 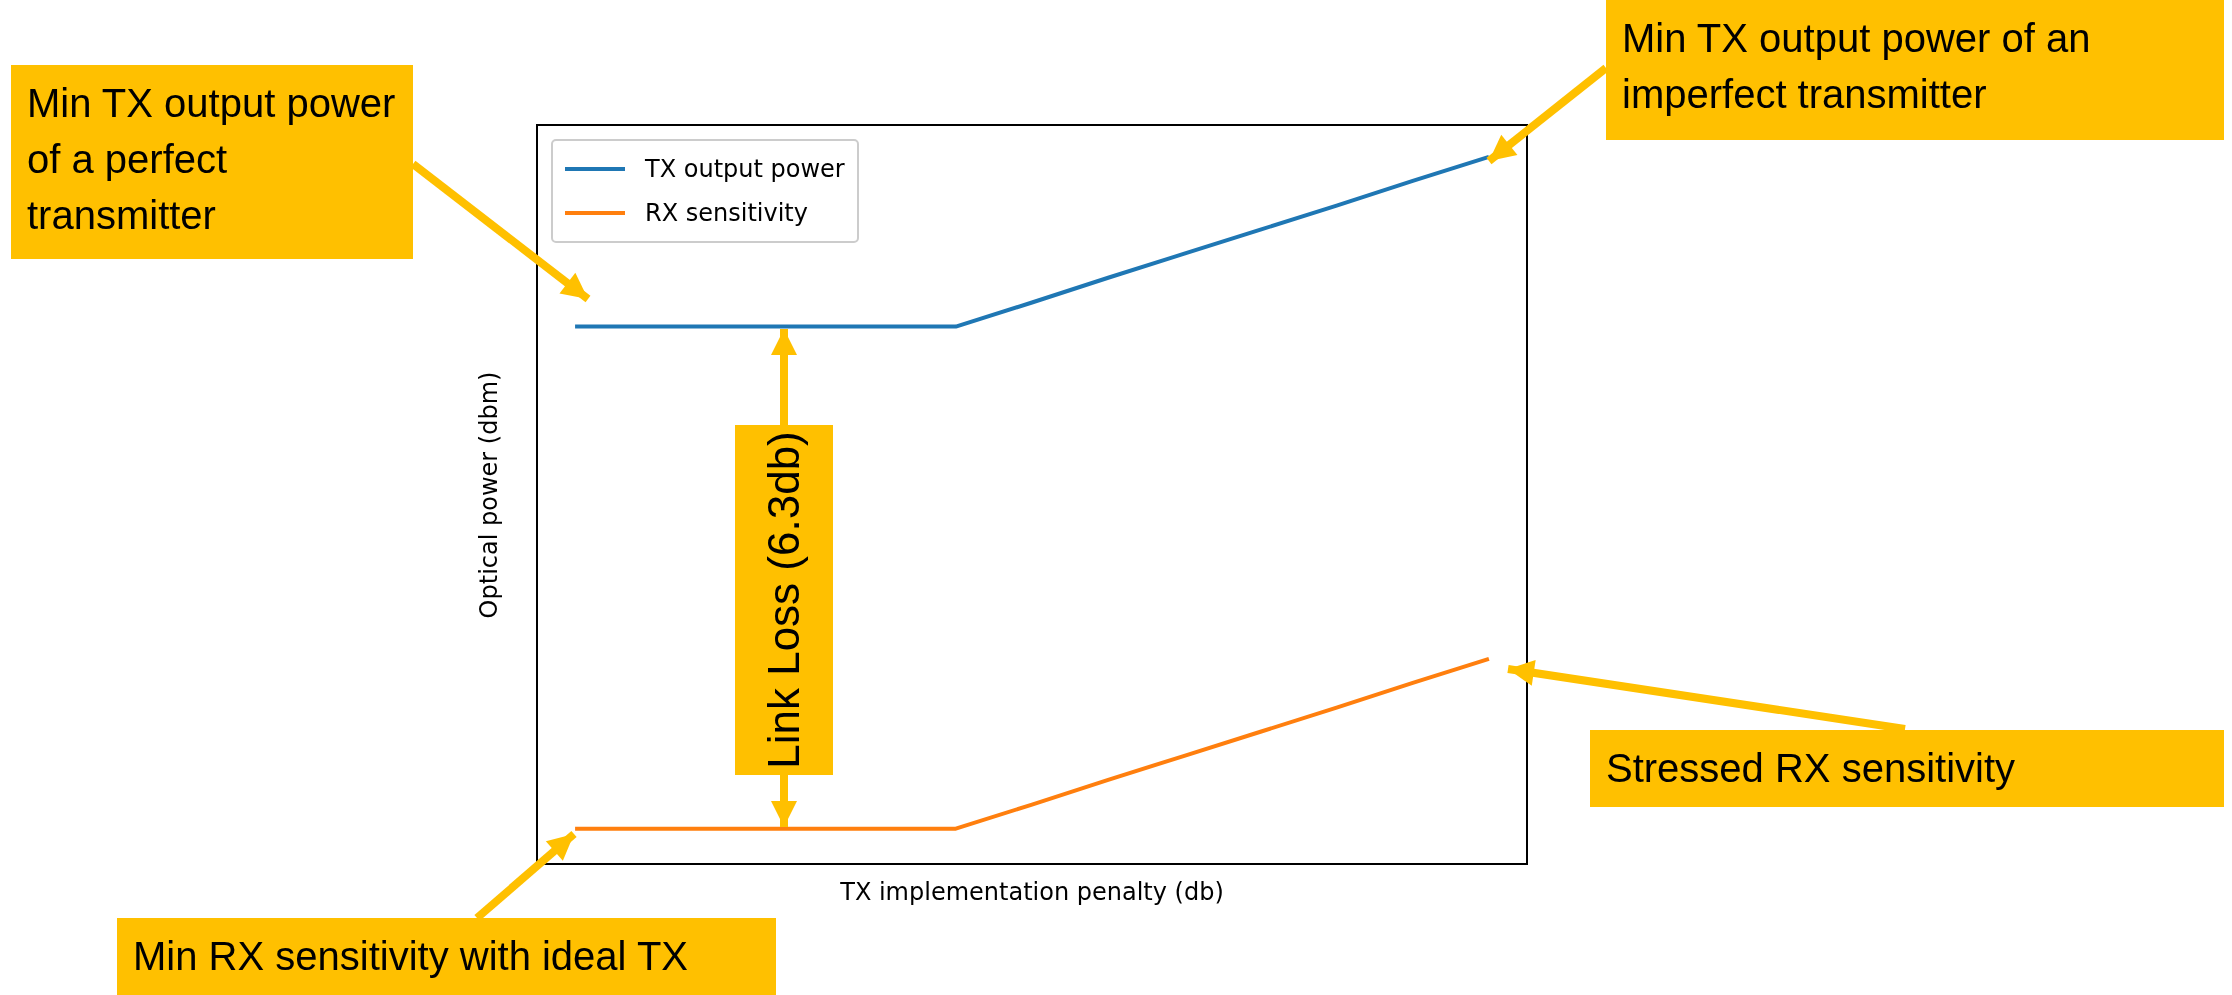 I want to click on text: Min RX sensitivity with ideal TX, so click(x=446, y=956).